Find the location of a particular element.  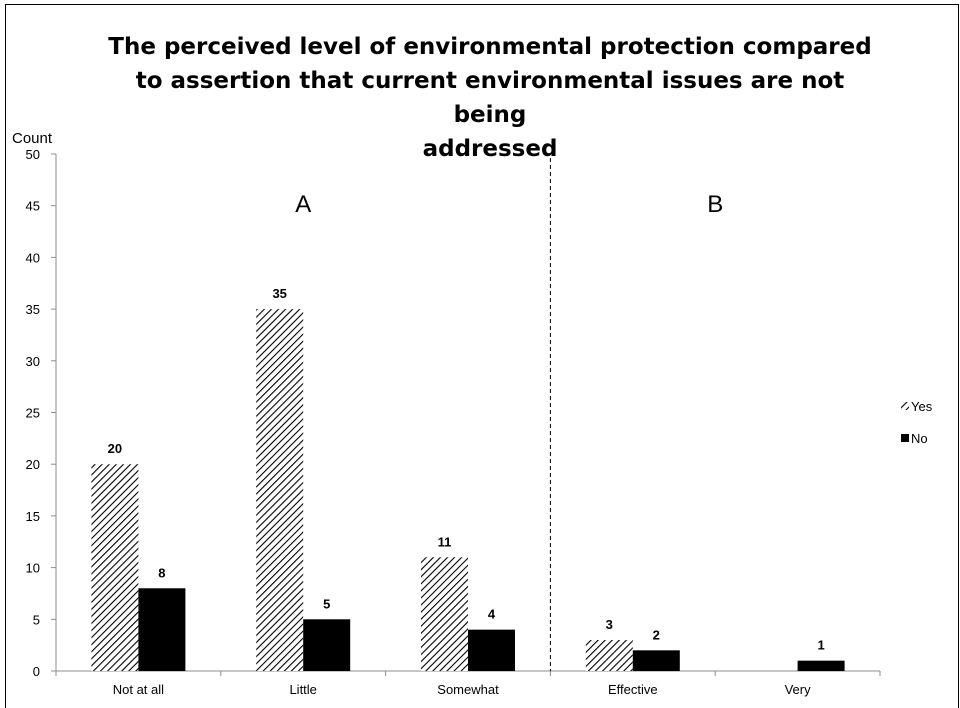

data-label: 1 is located at coordinates (820, 645).